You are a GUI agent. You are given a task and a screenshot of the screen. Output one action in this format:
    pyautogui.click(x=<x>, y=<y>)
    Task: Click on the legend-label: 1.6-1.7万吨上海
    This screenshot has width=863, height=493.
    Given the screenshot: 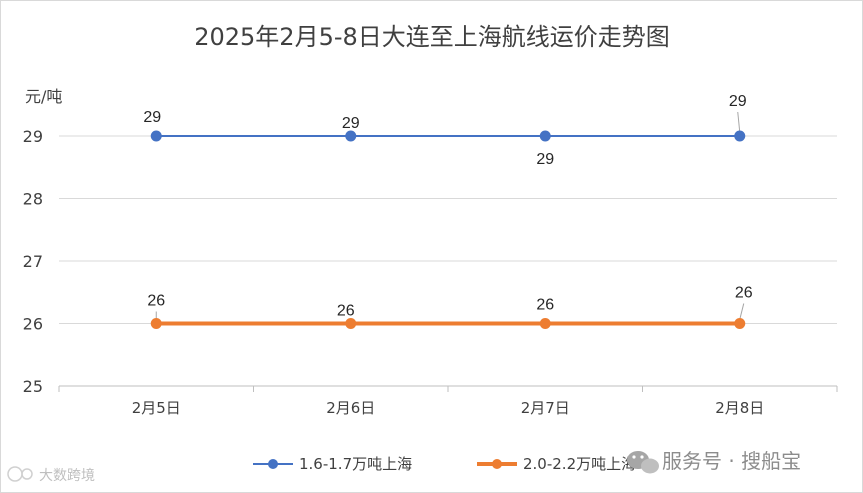 What is the action you would take?
    pyautogui.click(x=355, y=464)
    